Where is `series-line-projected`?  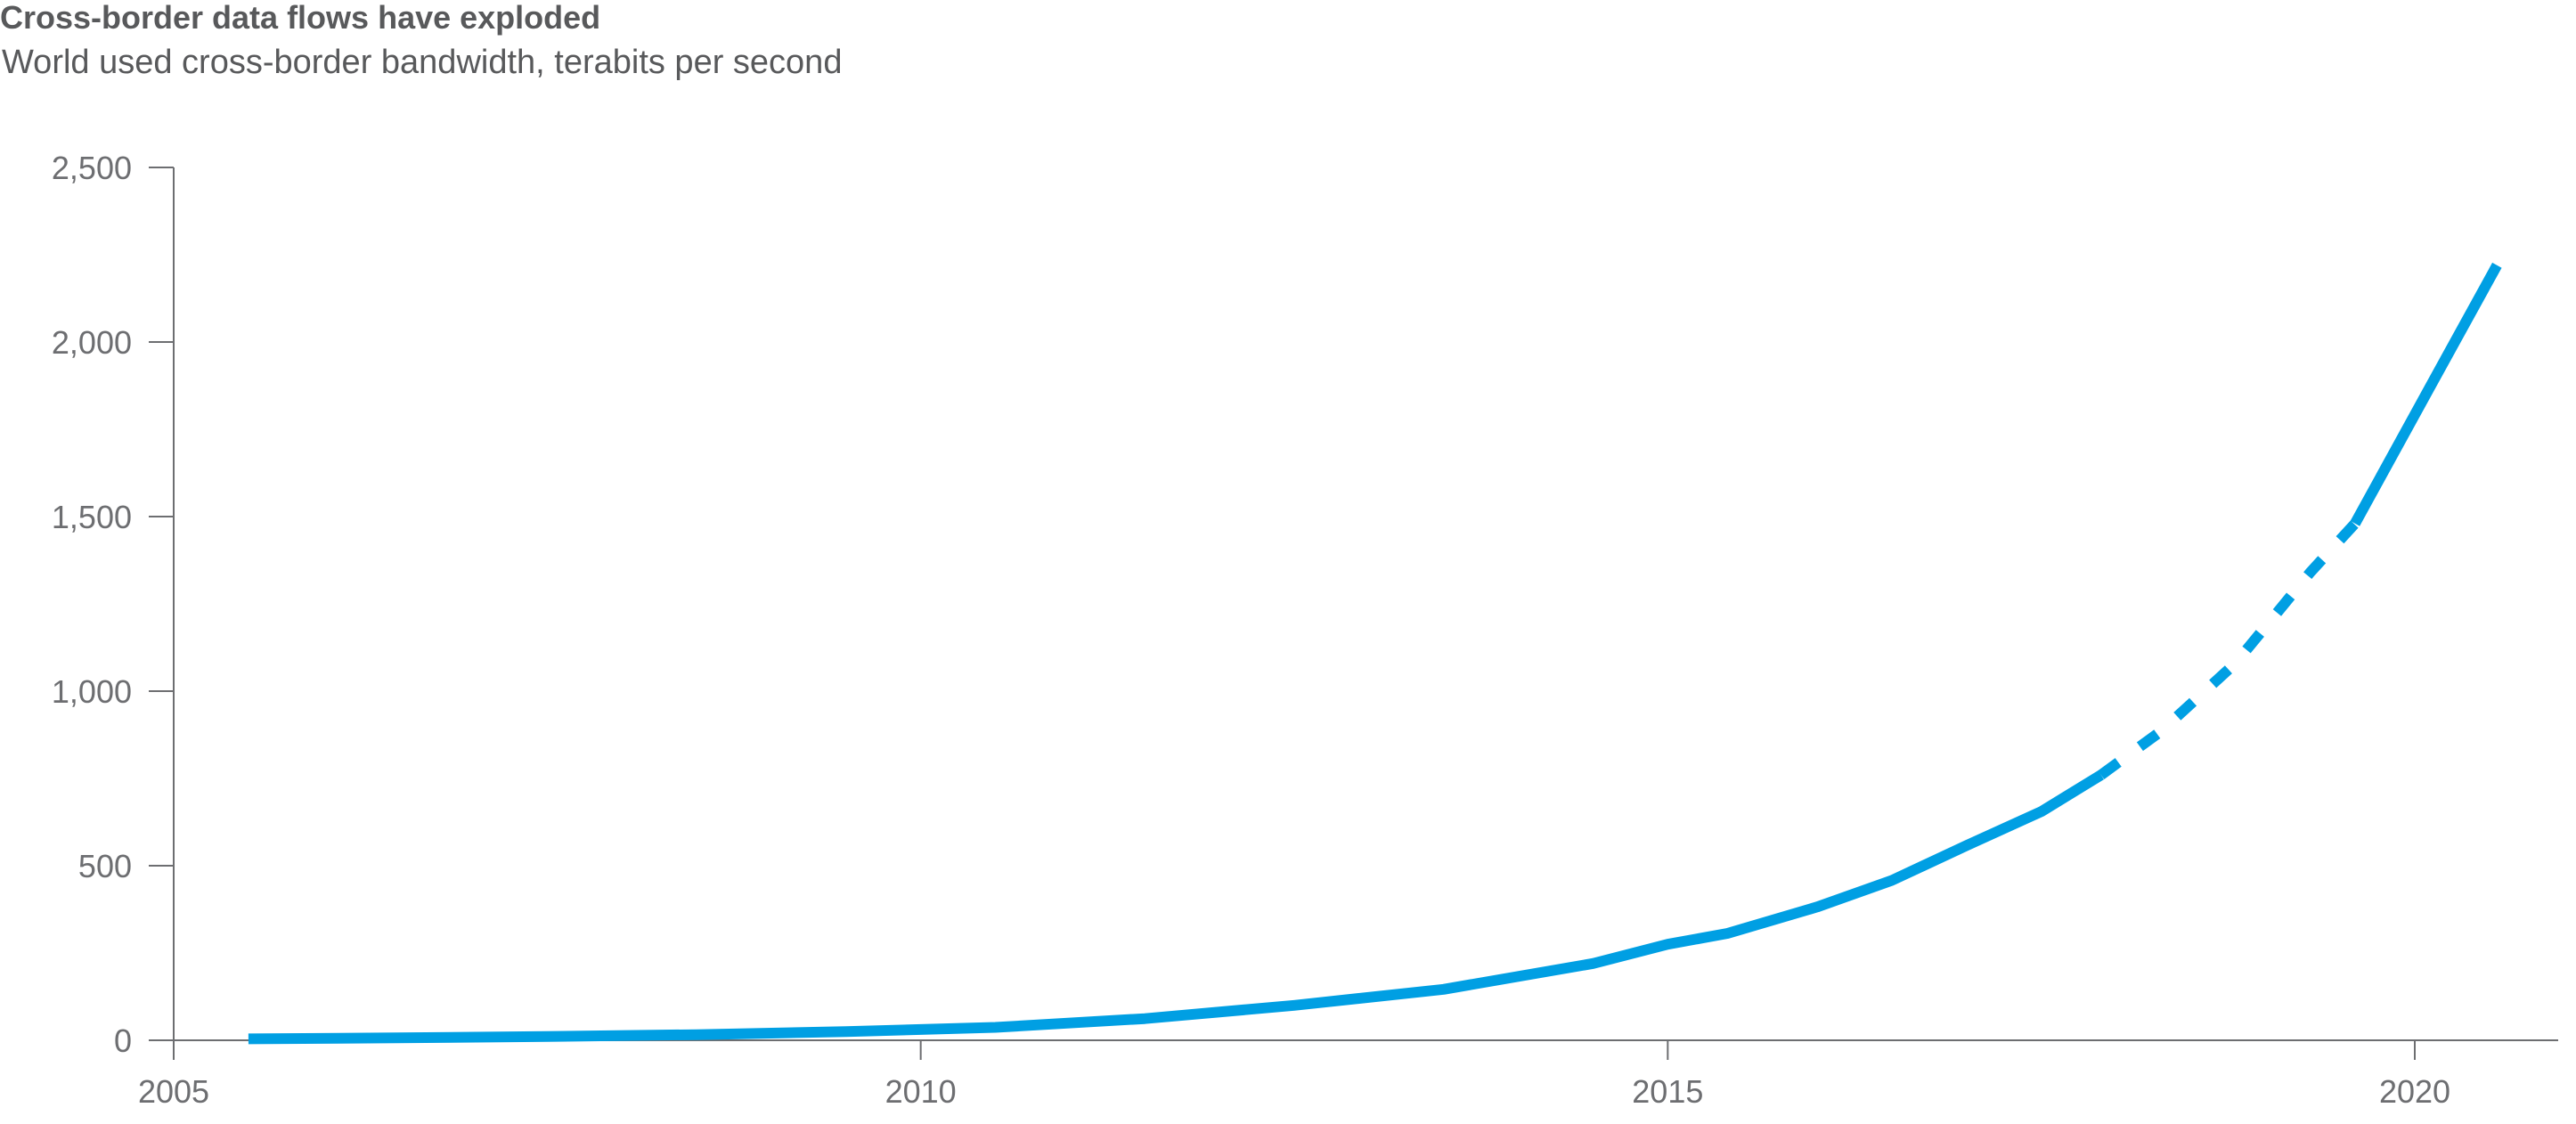
series-line-projected is located at coordinates (2229, 649).